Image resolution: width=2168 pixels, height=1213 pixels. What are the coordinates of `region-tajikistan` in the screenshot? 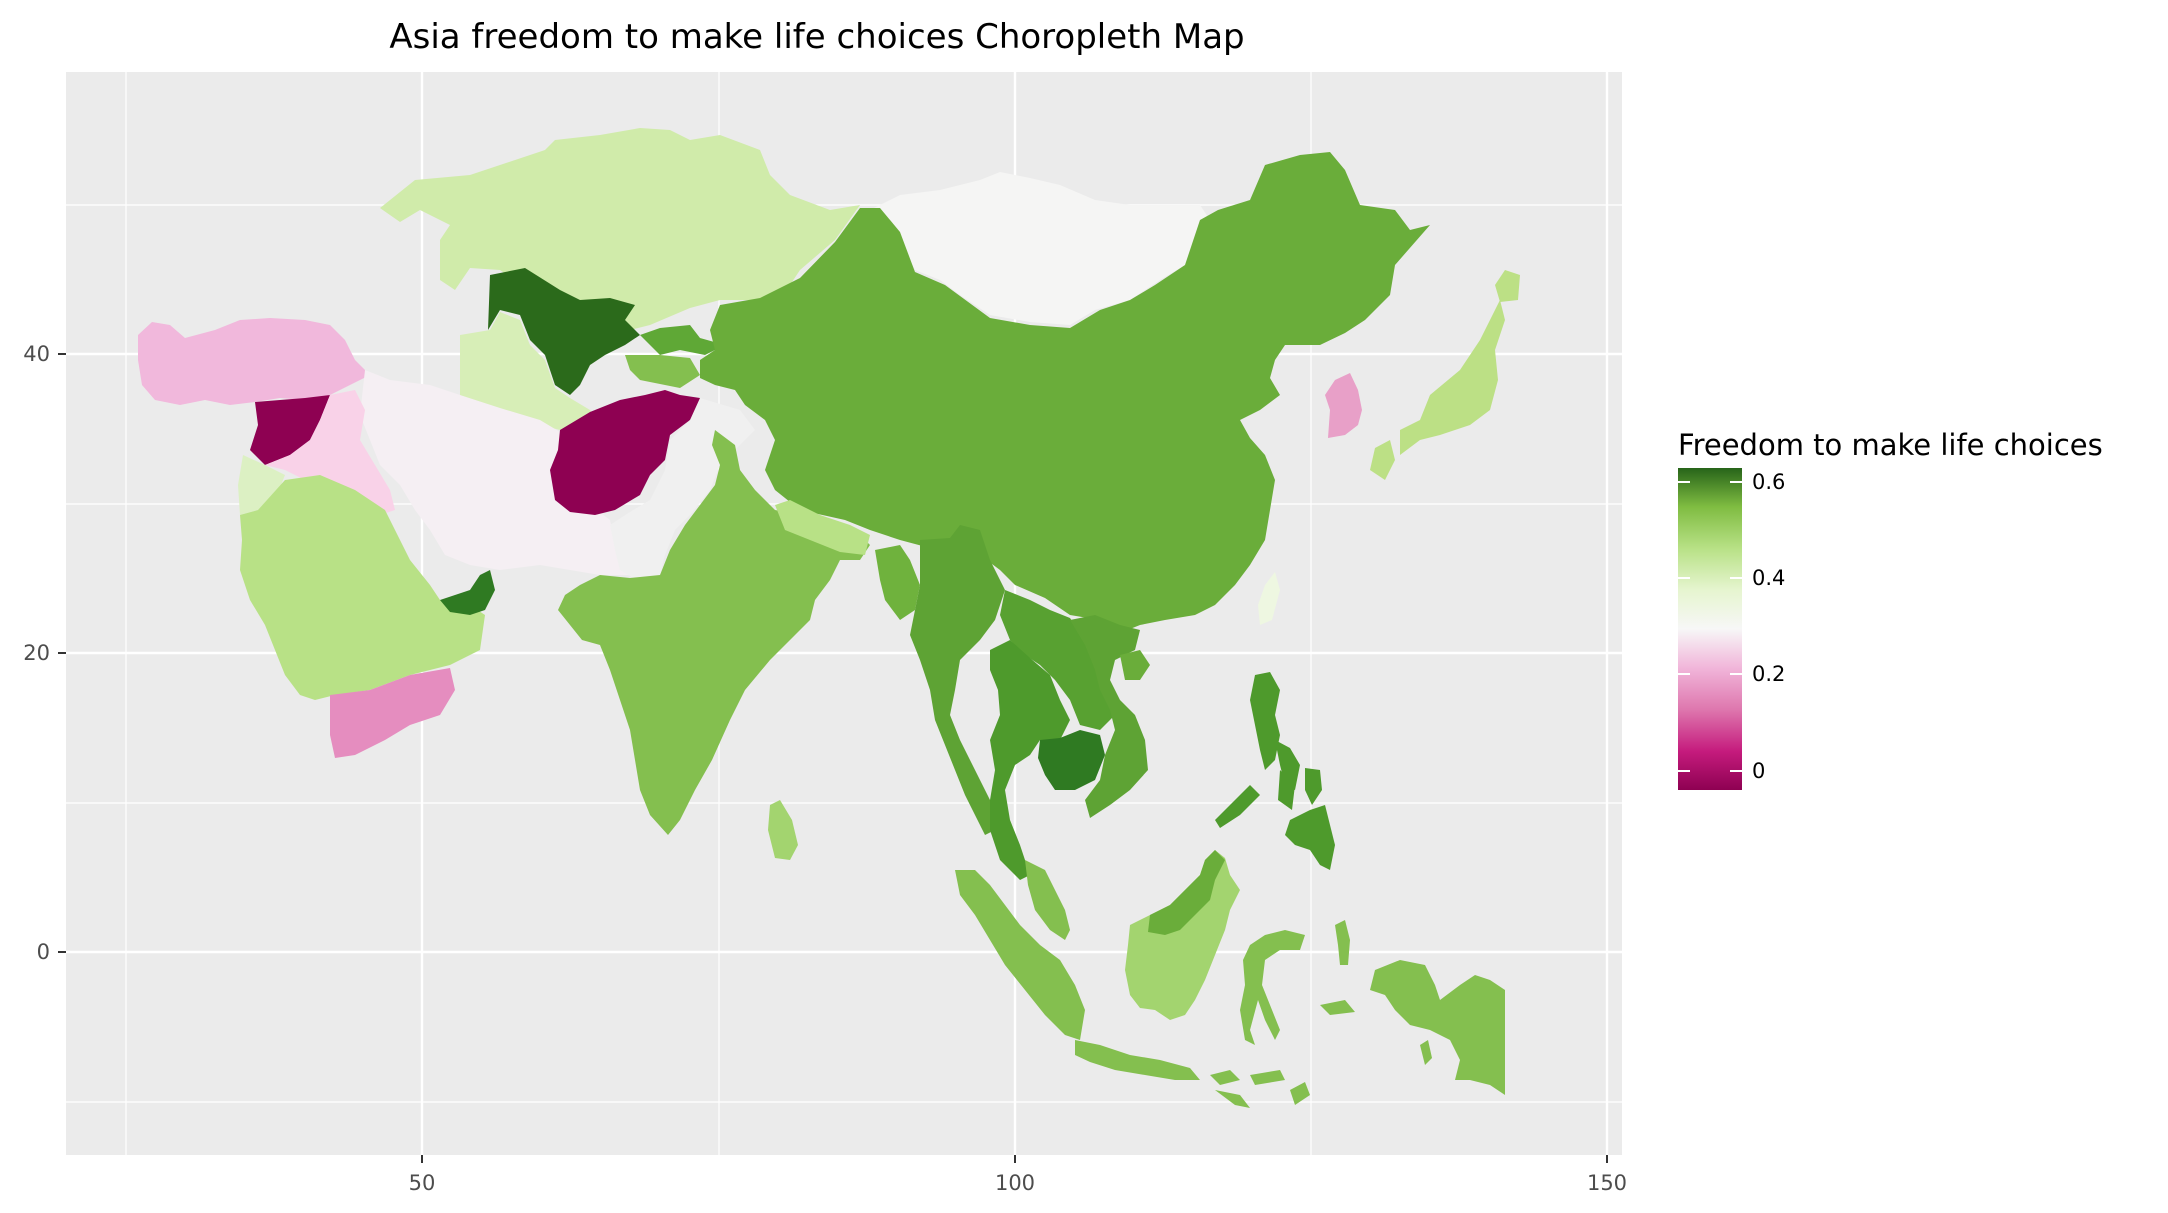 It's located at (662, 371).